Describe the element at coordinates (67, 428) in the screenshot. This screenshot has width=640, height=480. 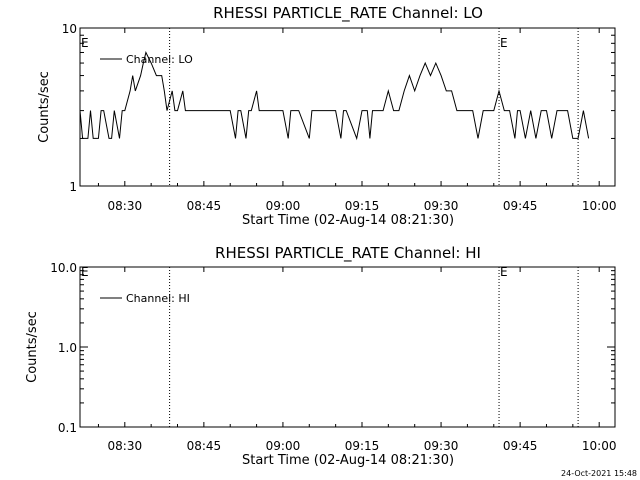
I see `y-tick-label-hi-0-1: 0.1` at that location.